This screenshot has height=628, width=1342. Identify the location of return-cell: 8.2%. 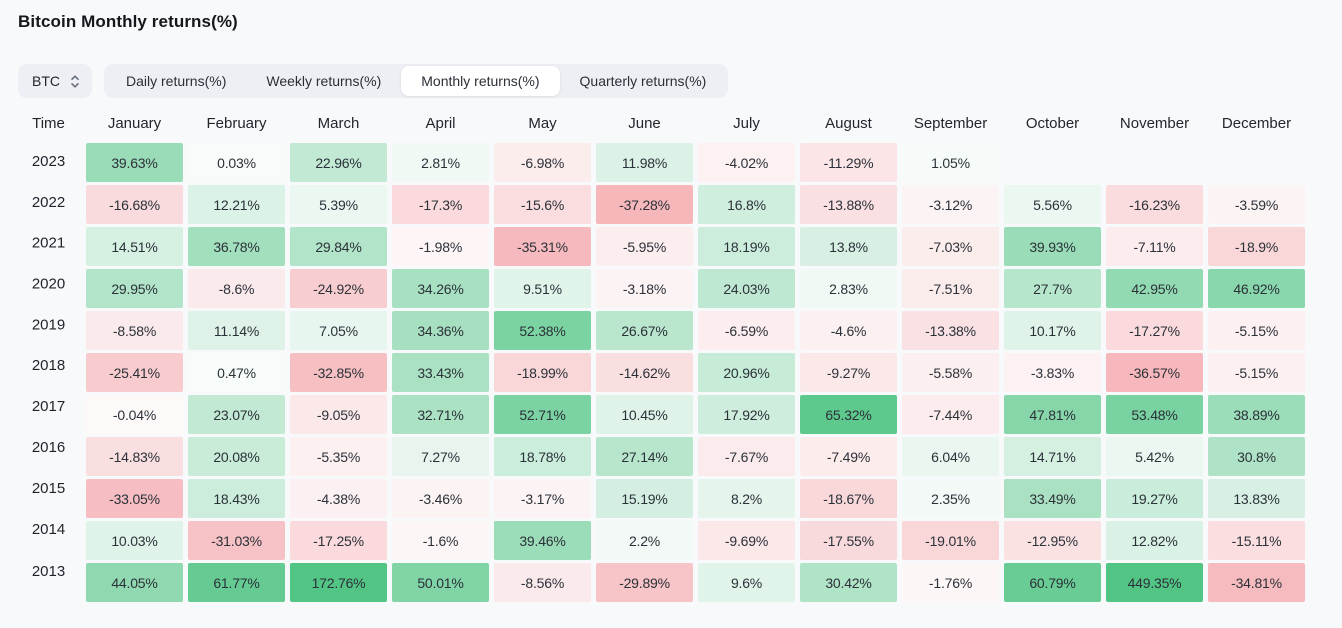
(746, 498).